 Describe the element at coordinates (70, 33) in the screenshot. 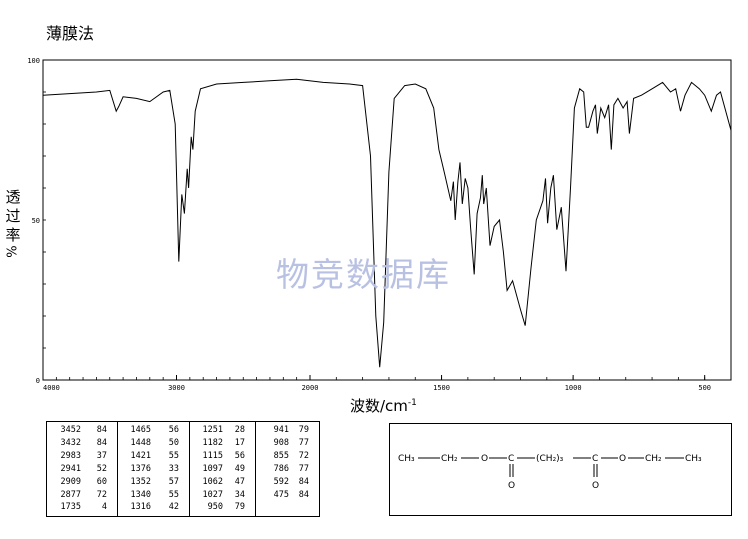

I see `page-title: 薄膜法` at that location.